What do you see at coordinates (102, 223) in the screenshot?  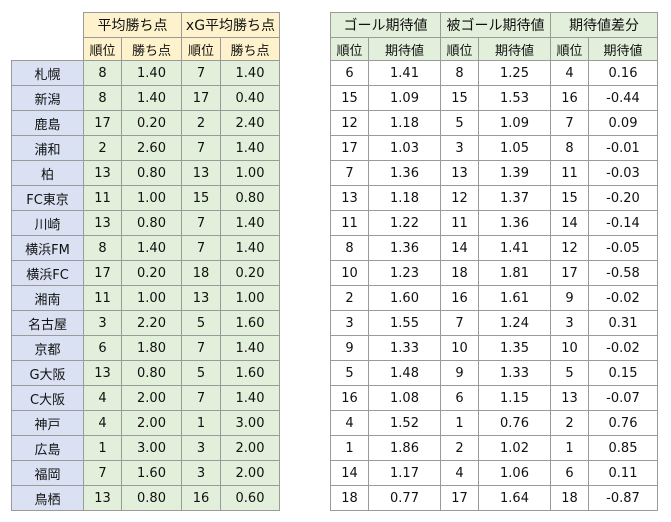 I see `avg-rank-cell: 13` at bounding box center [102, 223].